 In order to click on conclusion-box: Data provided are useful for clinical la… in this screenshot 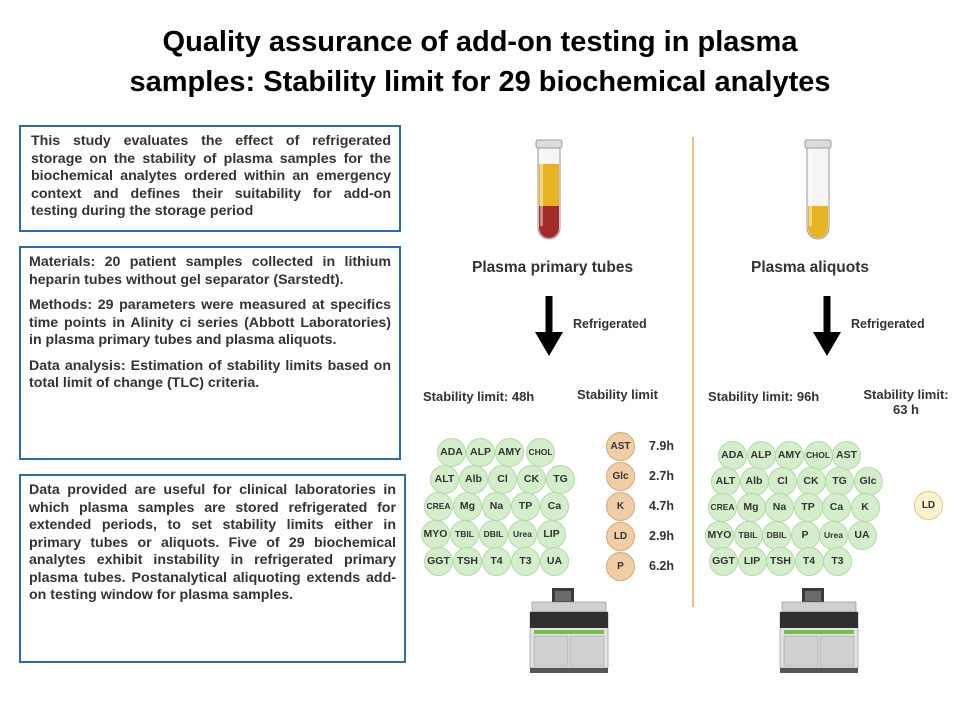, I will do `click(212, 568)`.